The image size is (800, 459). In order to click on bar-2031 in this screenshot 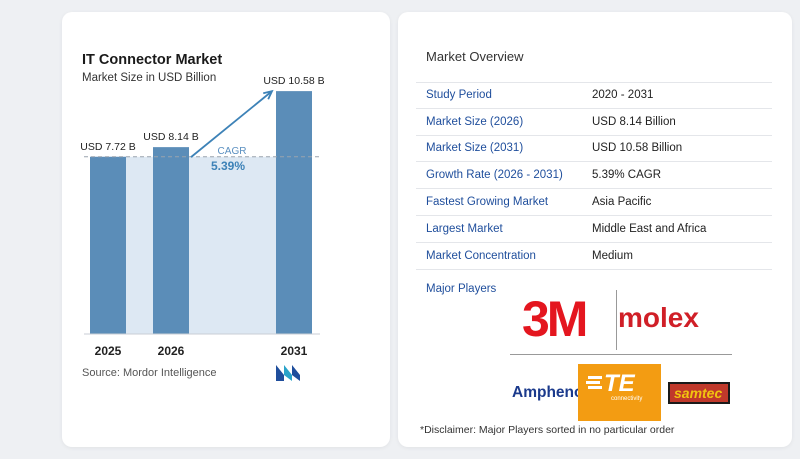, I will do `click(294, 213)`.